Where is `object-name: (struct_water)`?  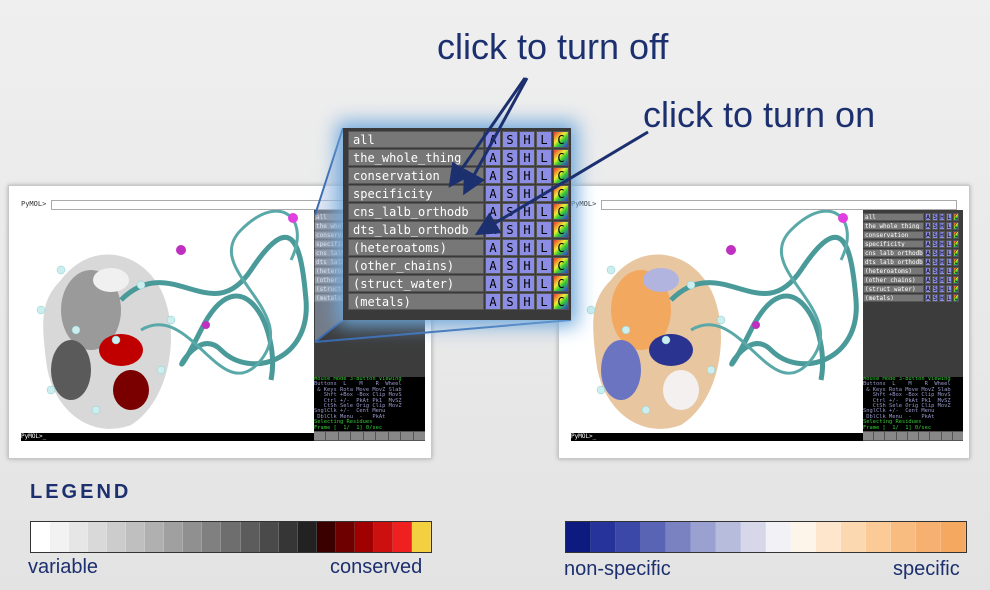
object-name: (struct_water) is located at coordinates (416, 283).